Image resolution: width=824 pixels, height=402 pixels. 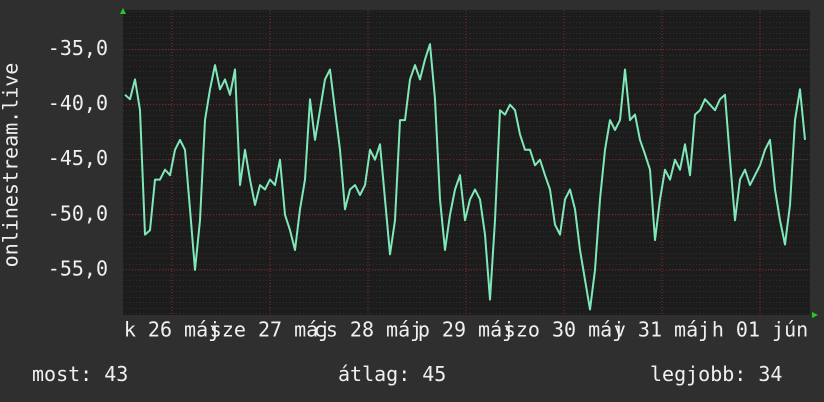 I want to click on x-tick-label: k 26 máj, so click(x=172, y=330).